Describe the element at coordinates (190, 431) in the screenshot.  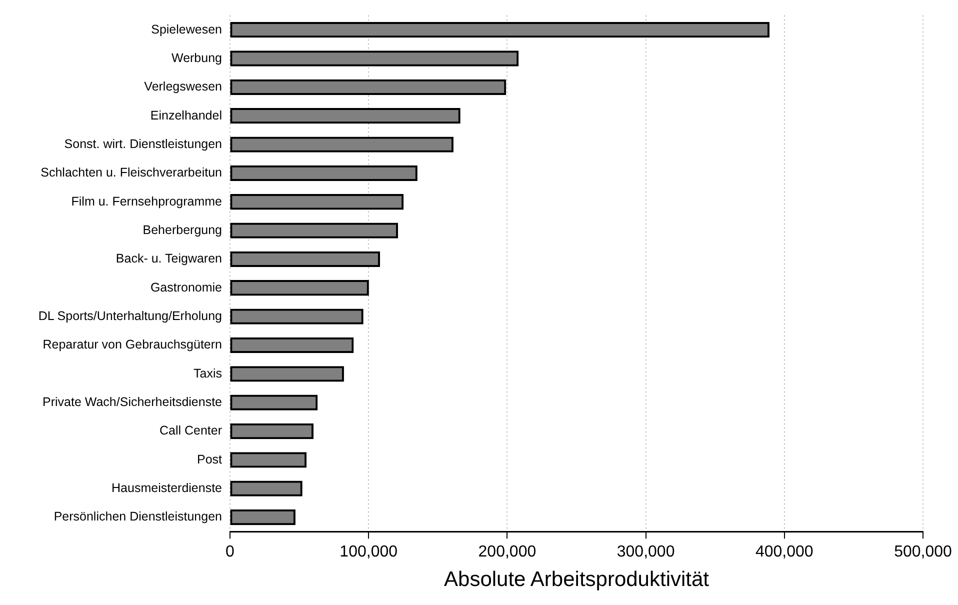
I see `y-tick-label: Call Center` at that location.